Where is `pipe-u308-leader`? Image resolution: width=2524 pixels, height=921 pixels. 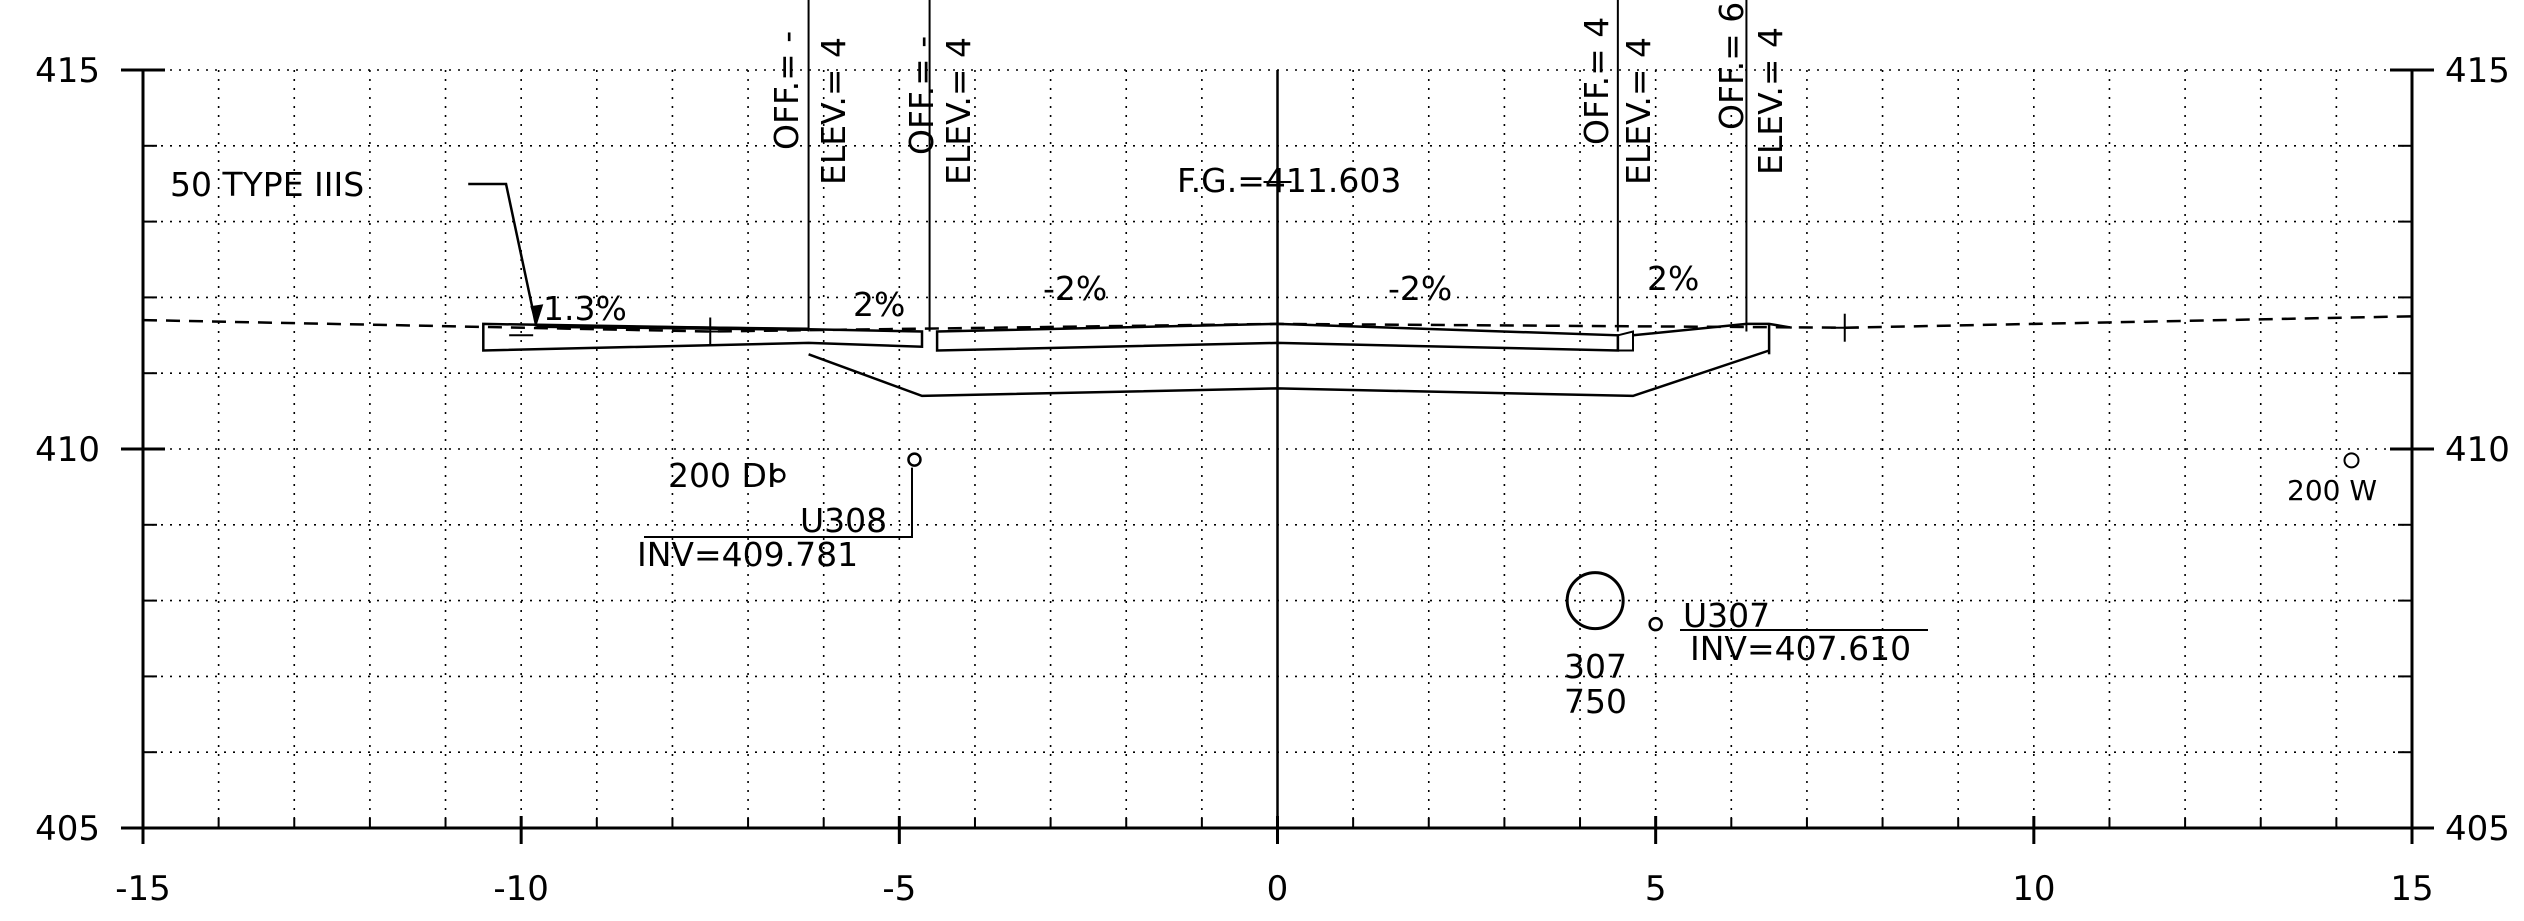
pipe-u308-leader is located at coordinates (778, 502).